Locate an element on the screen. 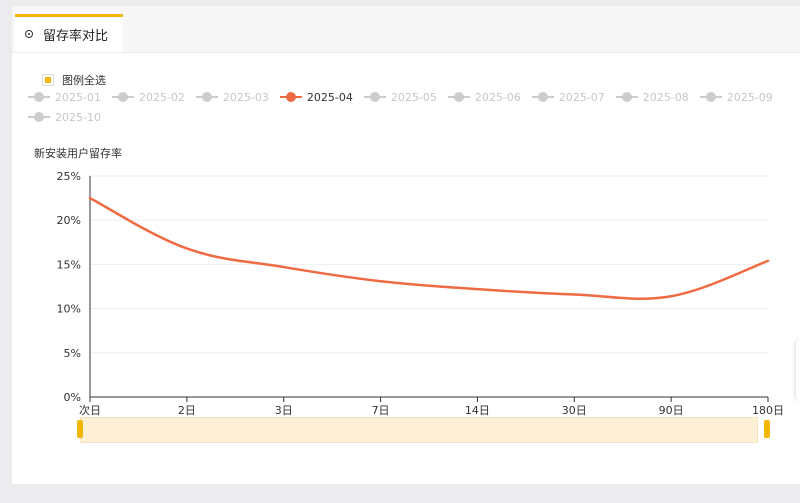  legend-item-2025-03: 2025-03 is located at coordinates (232, 97).